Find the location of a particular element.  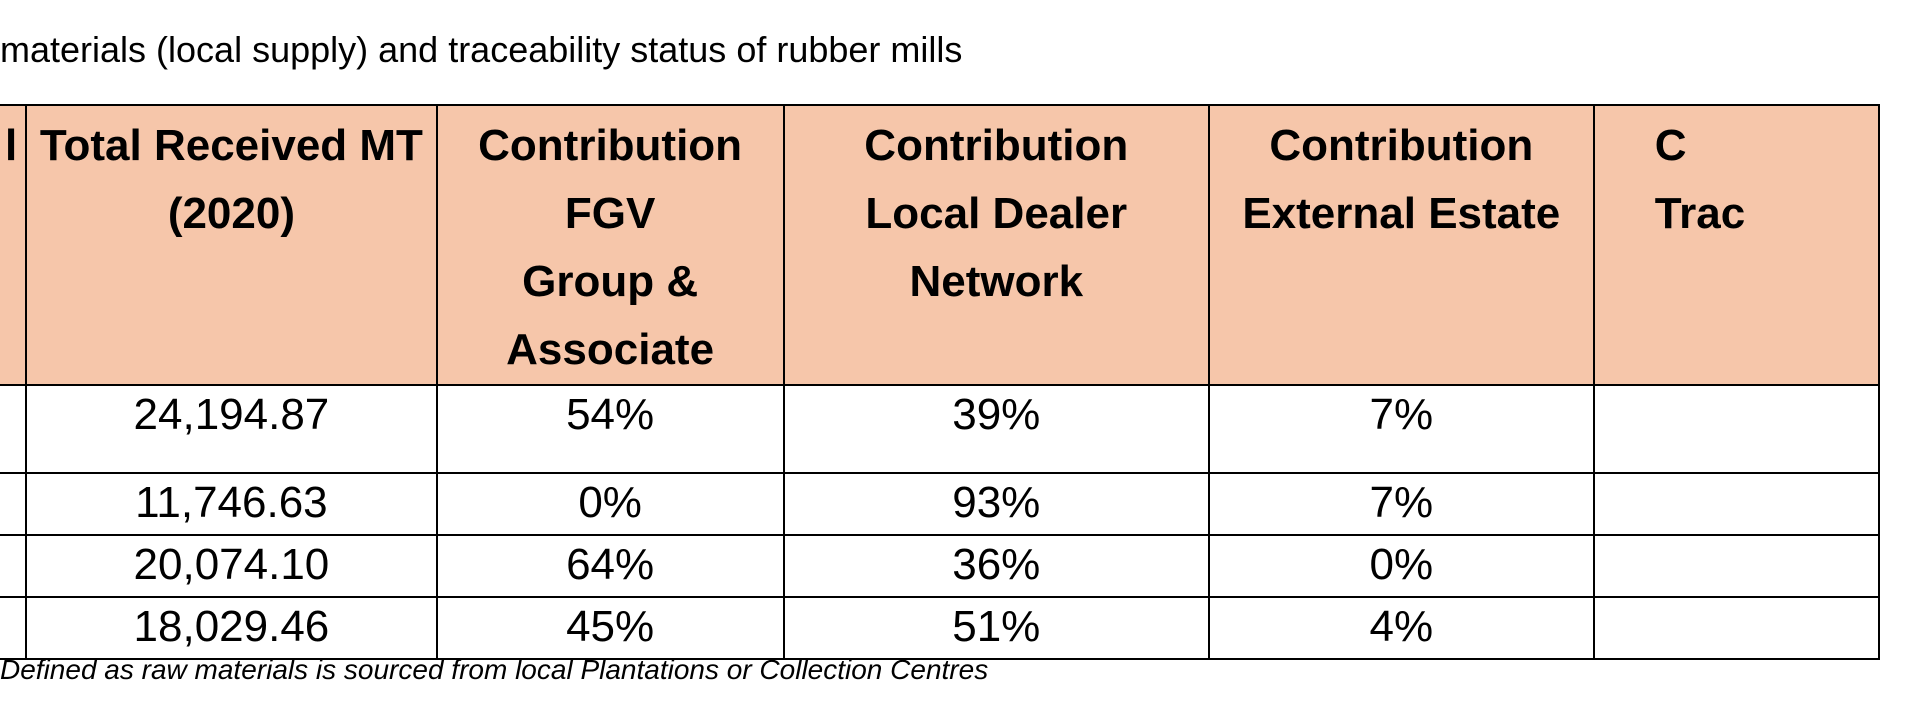

table-cell: 64% is located at coordinates (610, 566).